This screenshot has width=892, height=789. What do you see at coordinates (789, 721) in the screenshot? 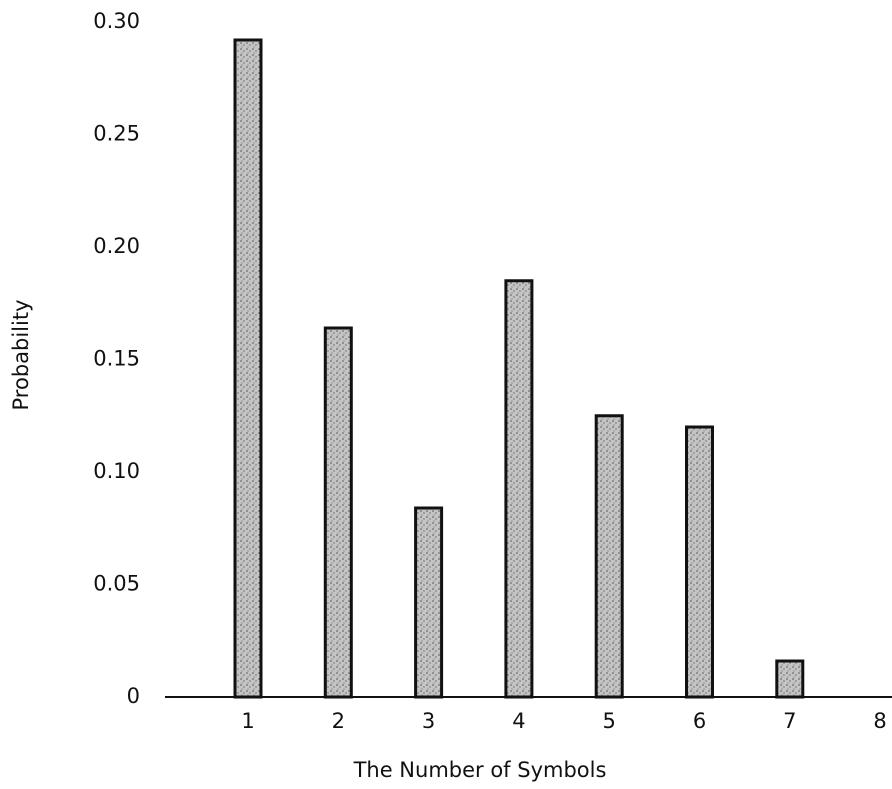
I see `x-tick-label: 7` at bounding box center [789, 721].